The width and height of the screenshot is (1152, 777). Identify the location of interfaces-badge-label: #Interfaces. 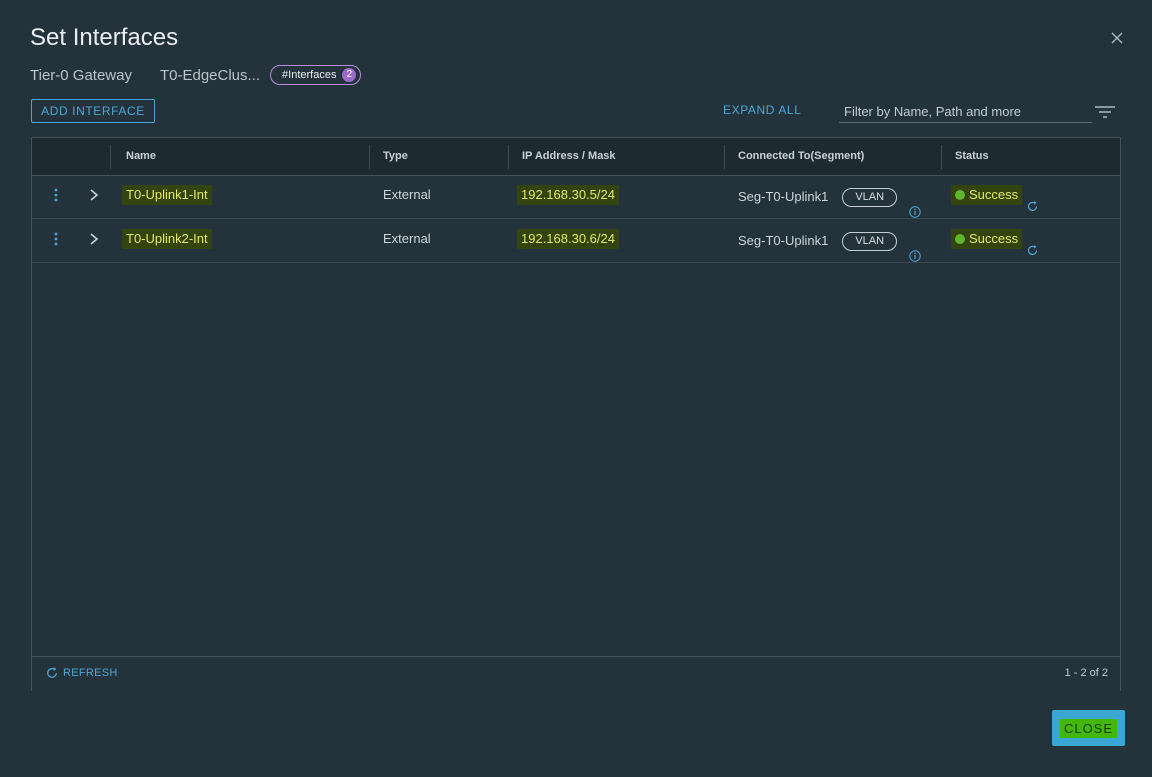
(309, 75).